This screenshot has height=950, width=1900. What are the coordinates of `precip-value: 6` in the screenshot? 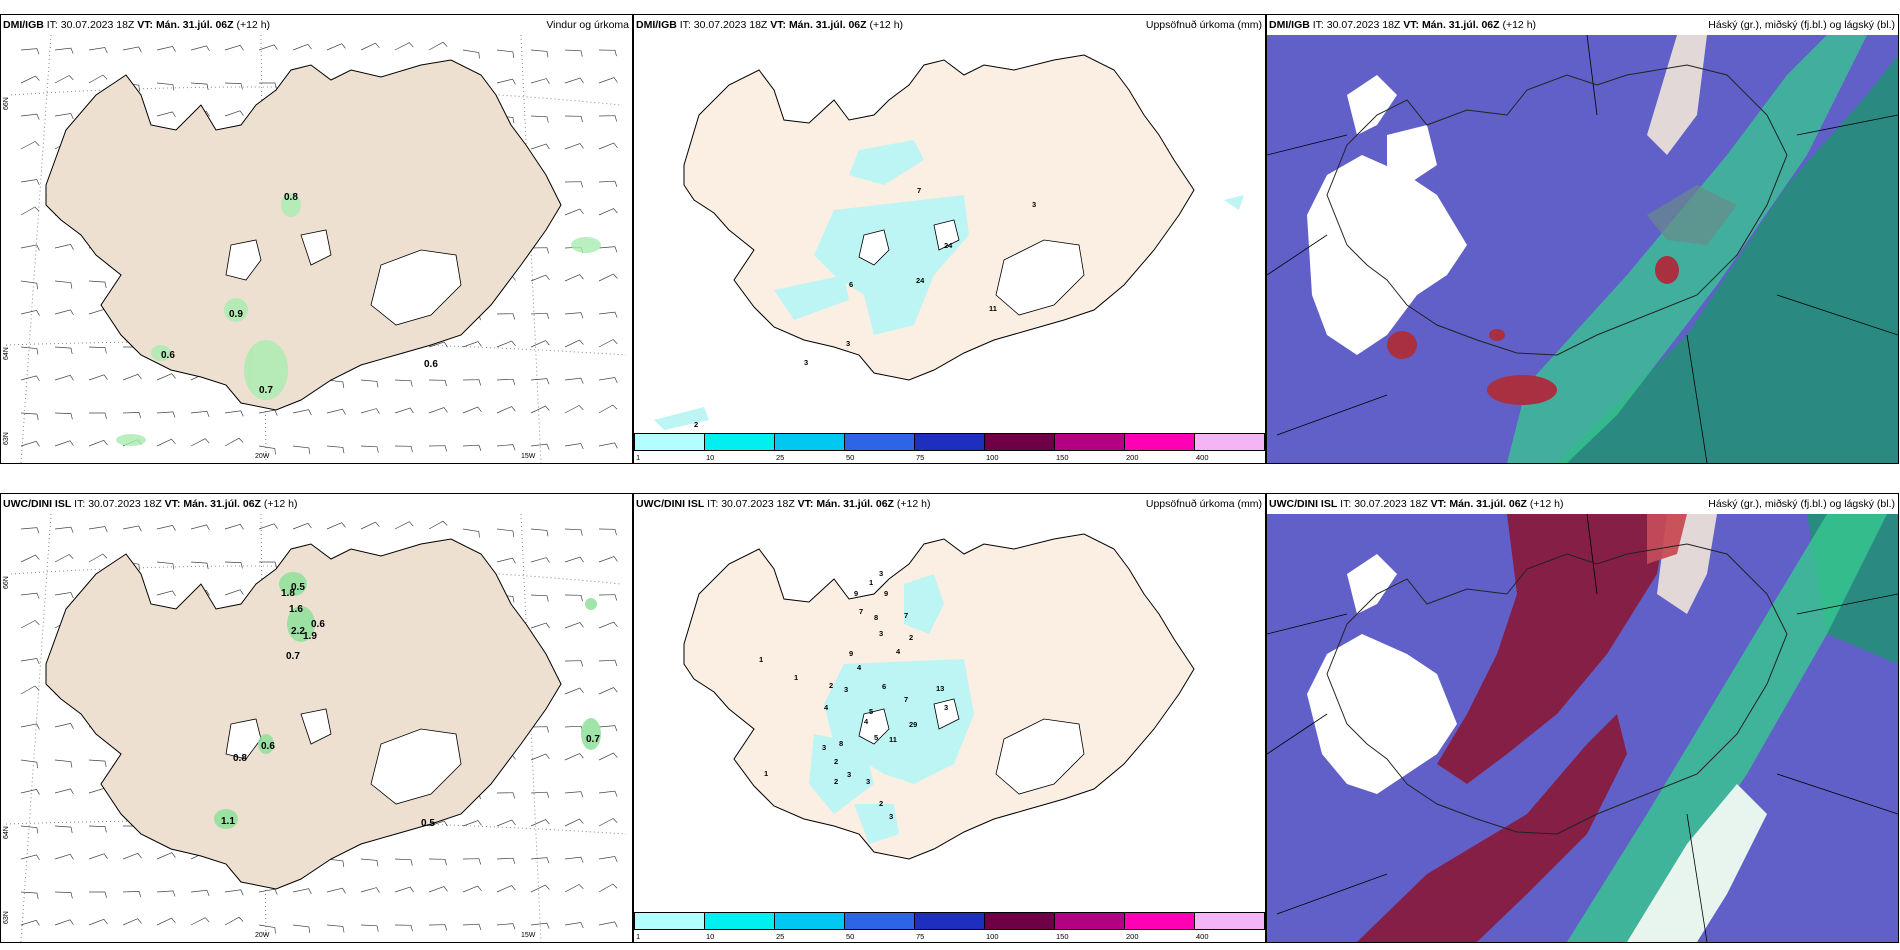 It's located at (884, 686).